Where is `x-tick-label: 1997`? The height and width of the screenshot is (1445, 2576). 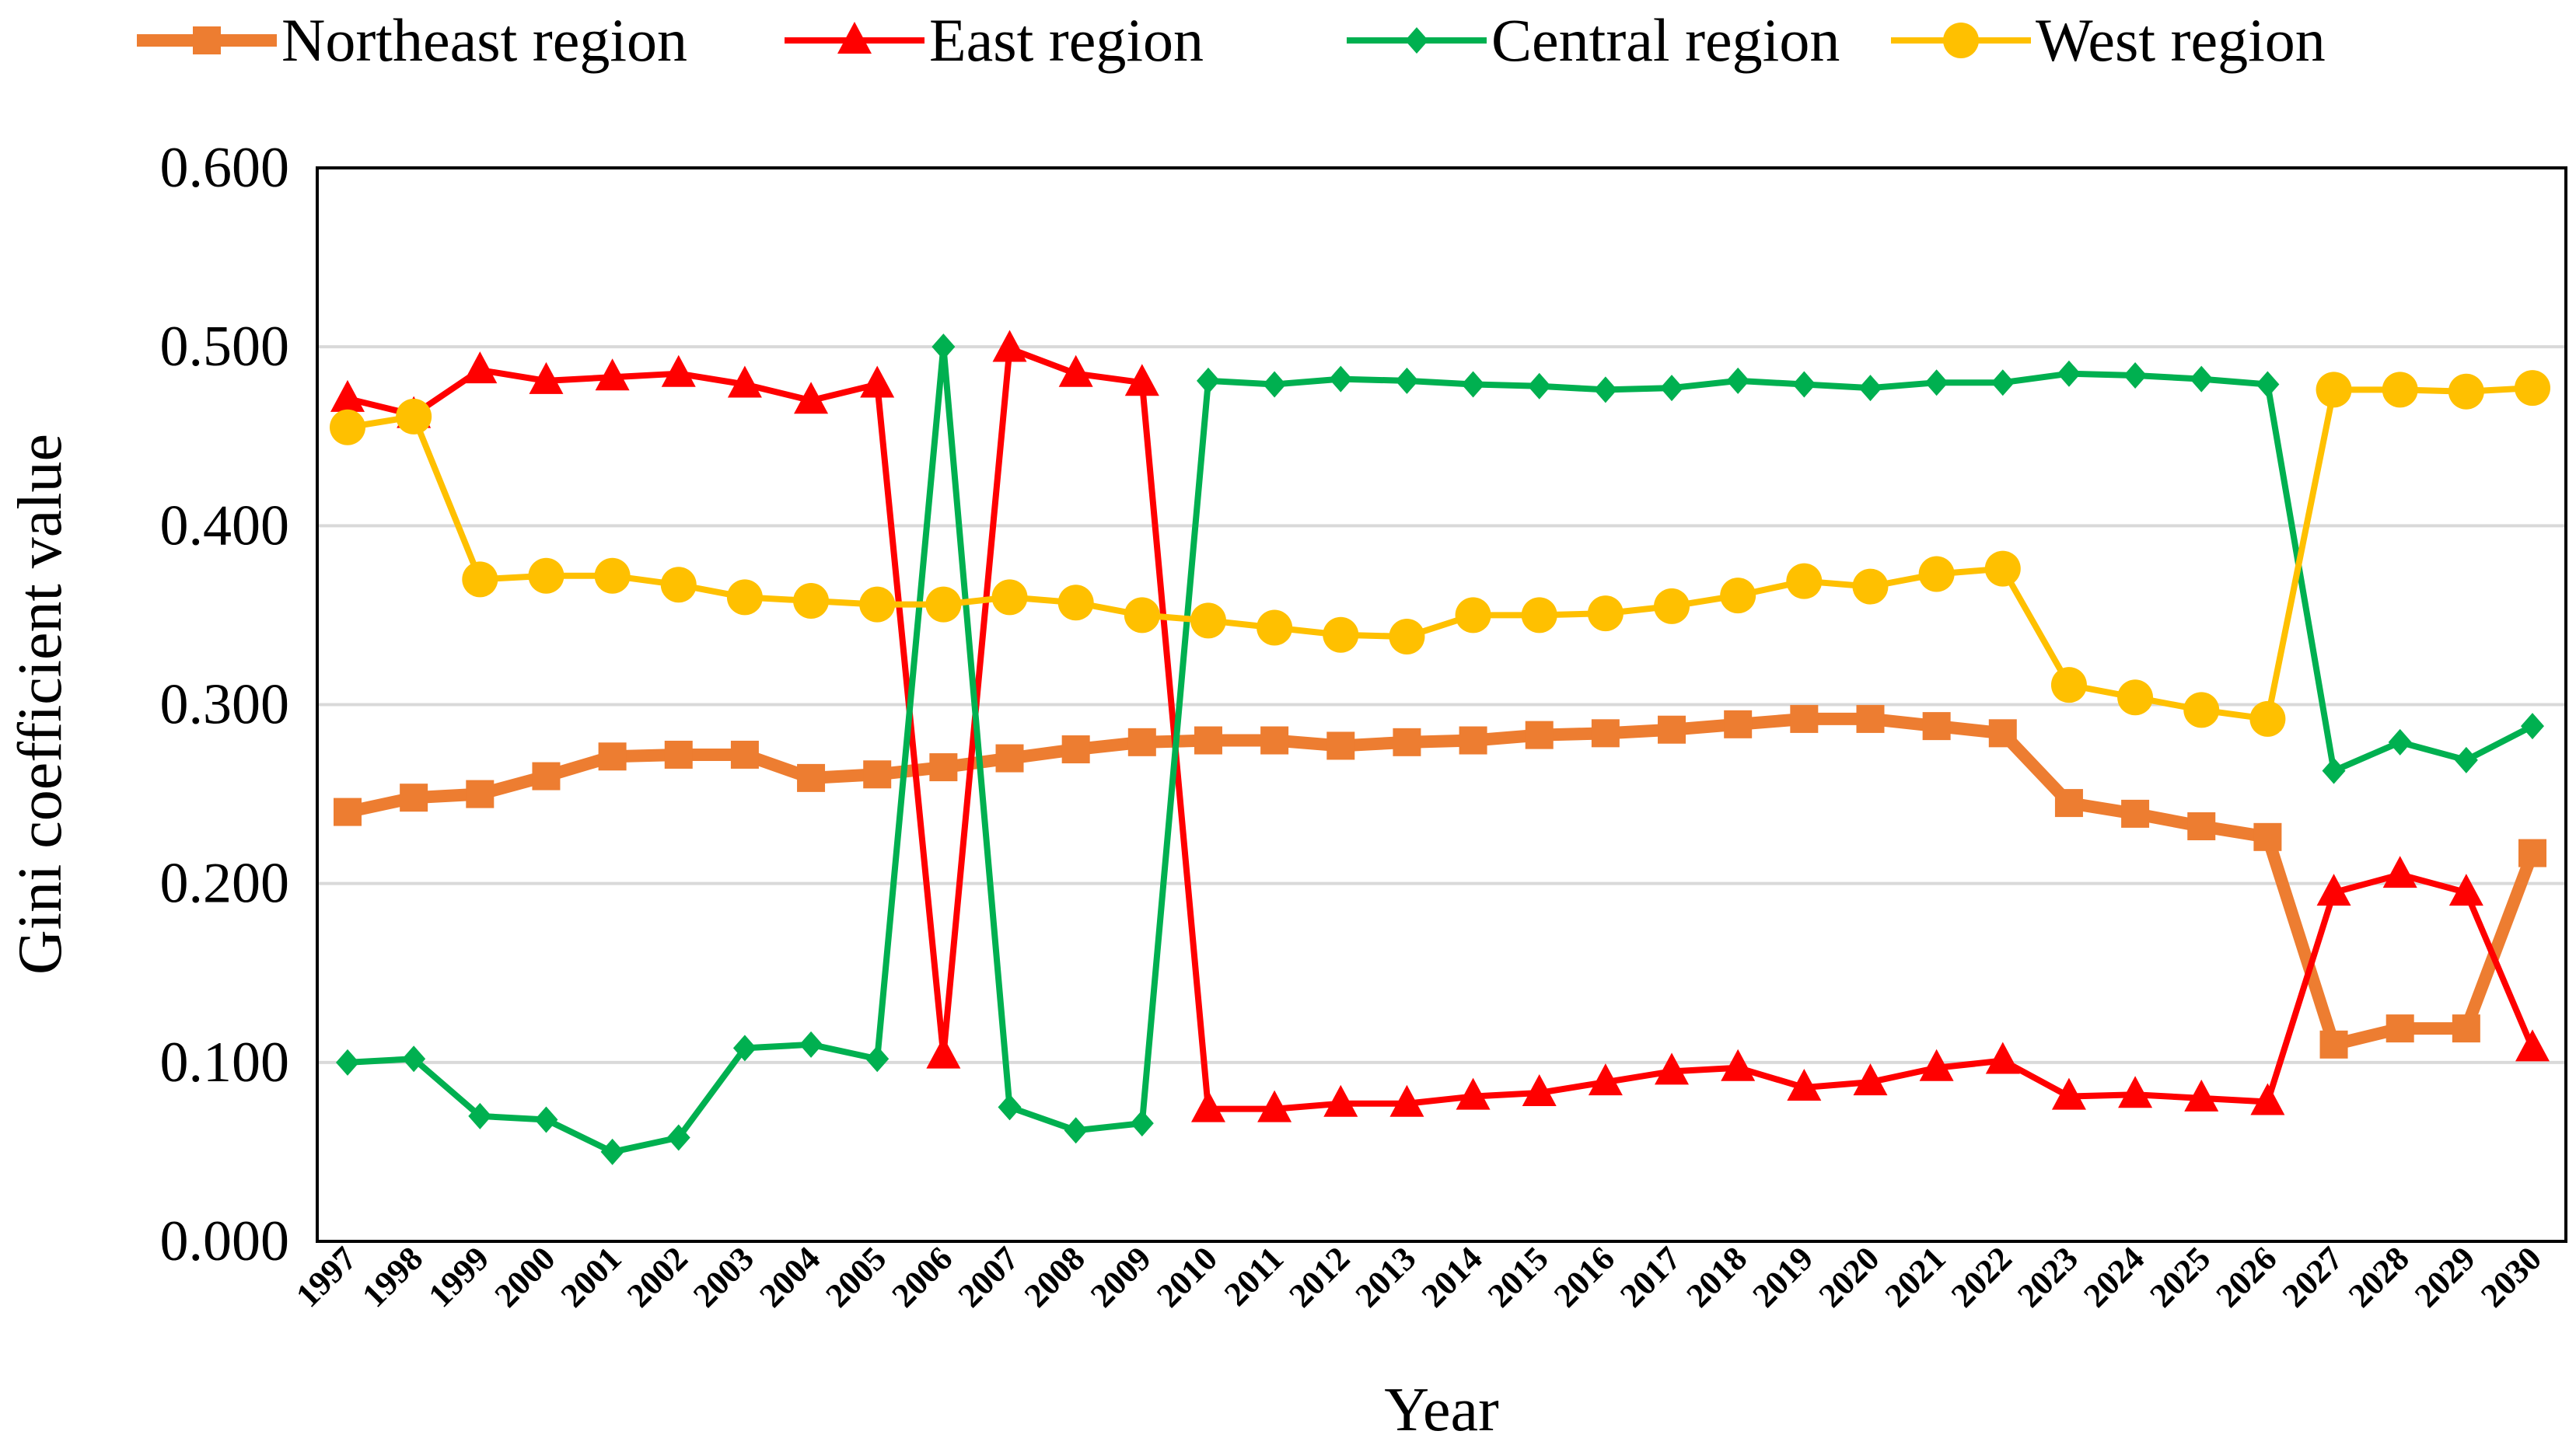 x-tick-label: 1997 is located at coordinates (326, 1276).